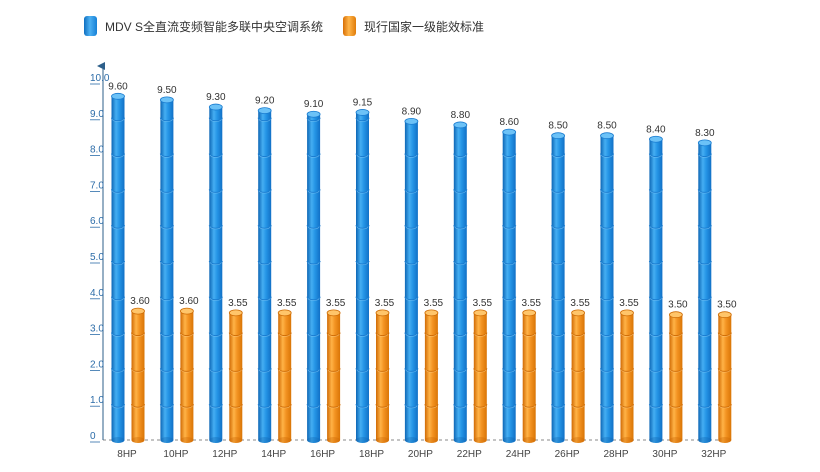 The width and height of the screenshot is (820, 472). I want to click on y-tick-label: 2.0, so click(97, 364).